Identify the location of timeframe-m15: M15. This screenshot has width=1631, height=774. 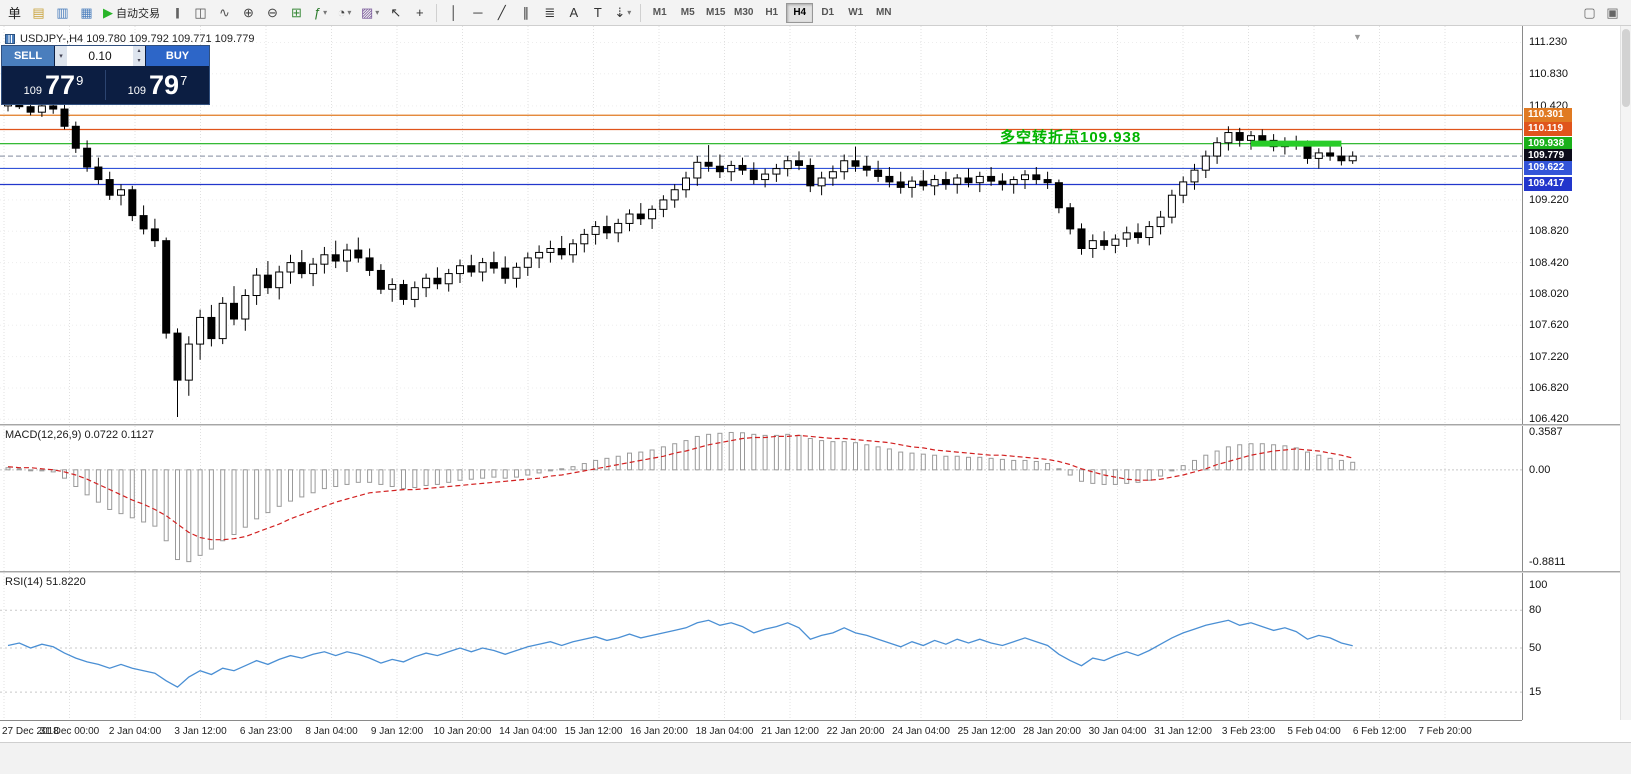
(716, 12).